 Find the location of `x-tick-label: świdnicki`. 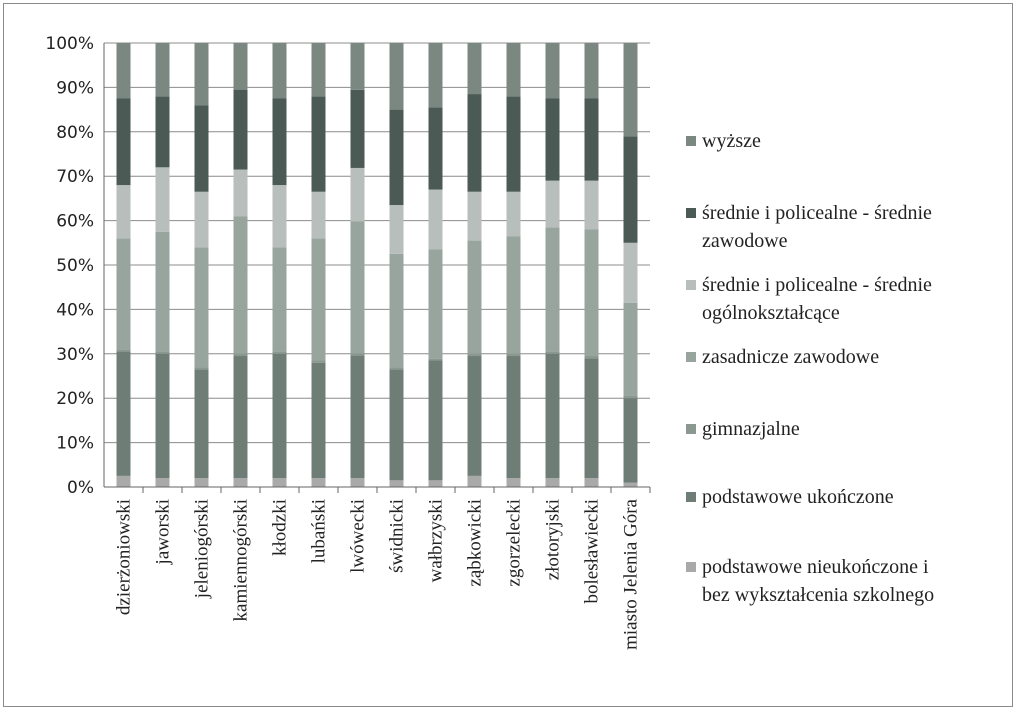

x-tick-label: świdnicki is located at coordinates (397, 536).